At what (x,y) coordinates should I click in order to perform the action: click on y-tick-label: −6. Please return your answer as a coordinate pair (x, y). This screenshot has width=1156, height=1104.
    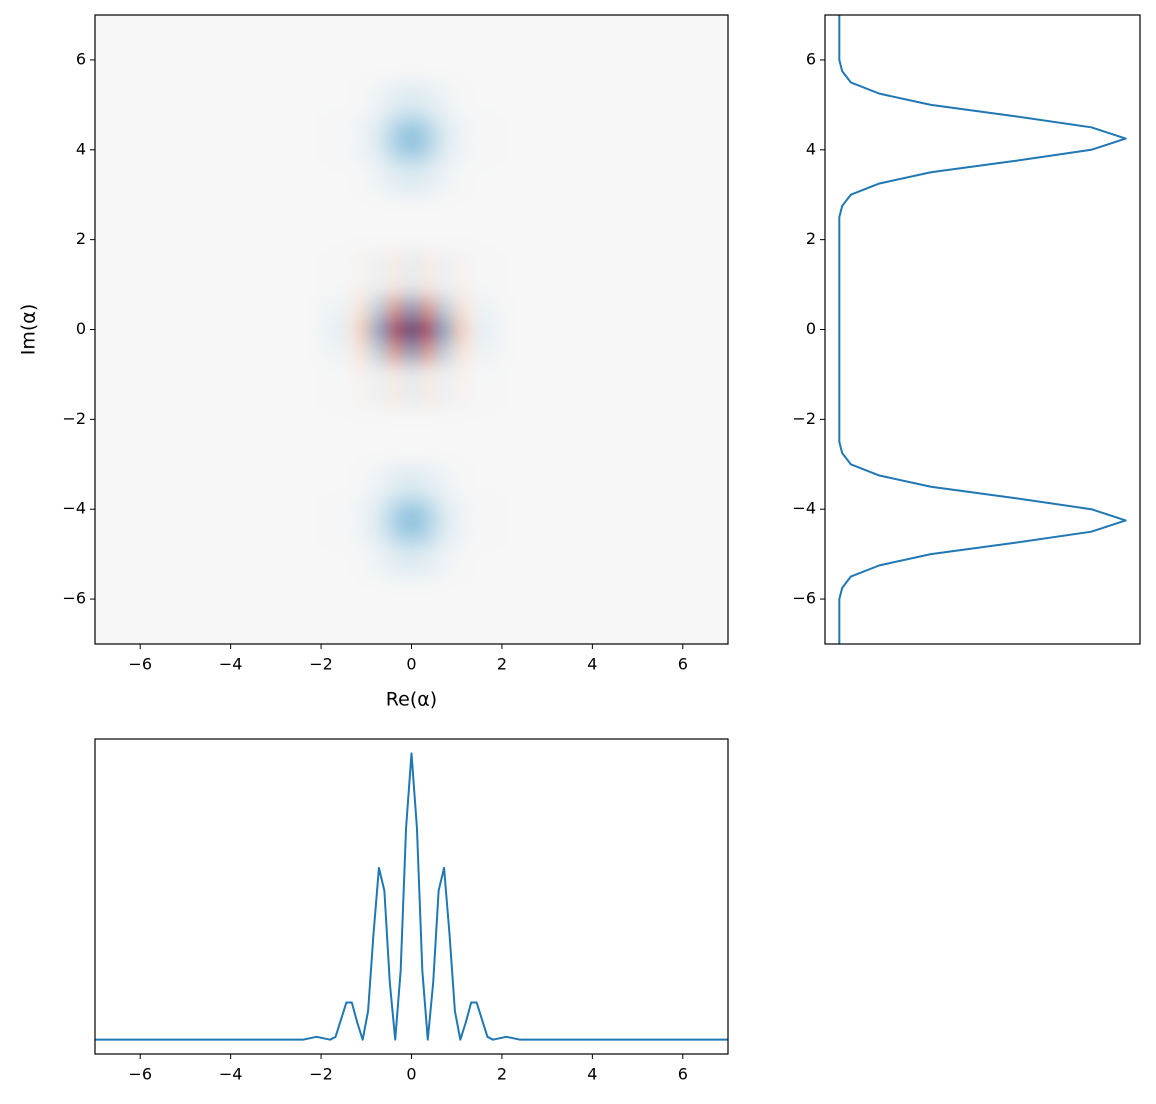
    Looking at the image, I should click on (804, 598).